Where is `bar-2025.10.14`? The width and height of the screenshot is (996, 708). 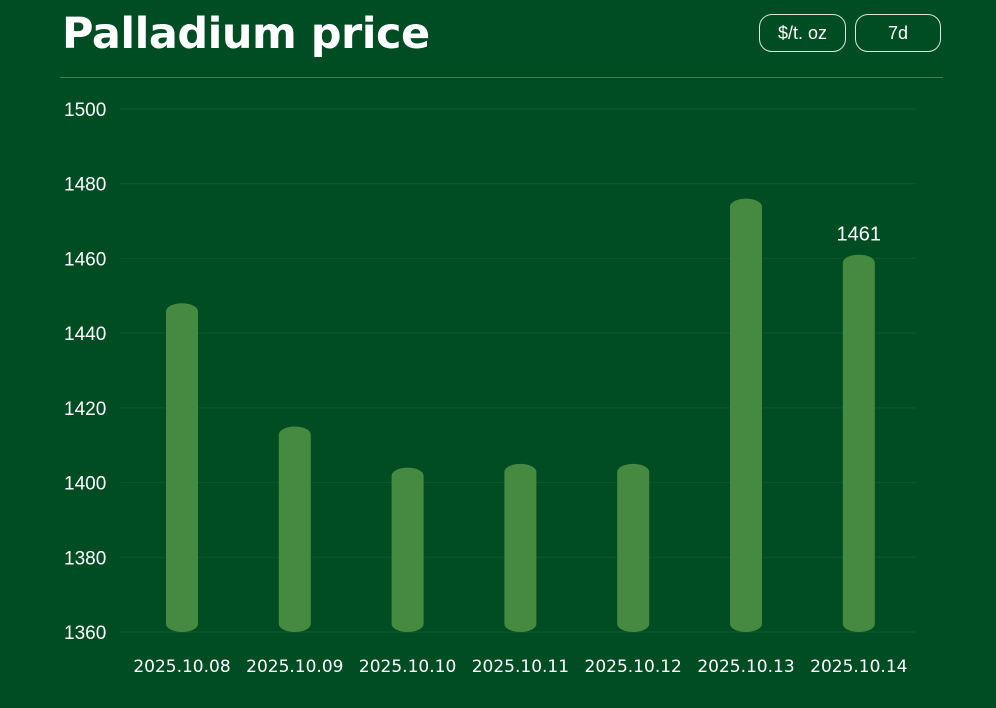
bar-2025.10.14 is located at coordinates (858, 443).